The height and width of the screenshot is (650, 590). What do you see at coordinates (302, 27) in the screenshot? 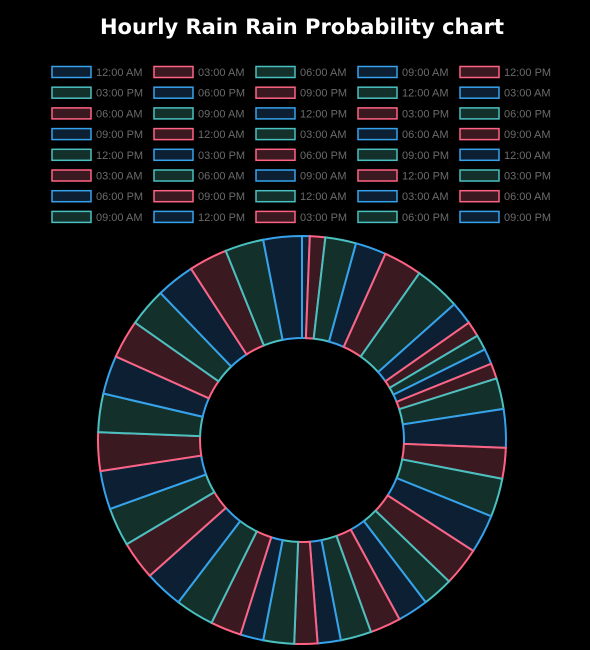
I see `chart-title: Hourly Rain Rain Probability chart` at bounding box center [302, 27].